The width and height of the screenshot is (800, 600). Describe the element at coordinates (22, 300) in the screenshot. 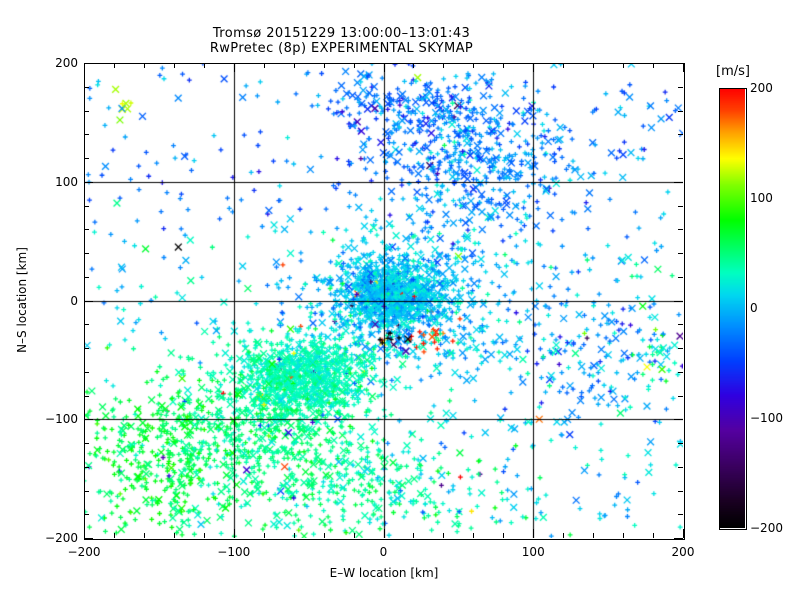

I see `y-axis-title: N–S location [km]` at that location.